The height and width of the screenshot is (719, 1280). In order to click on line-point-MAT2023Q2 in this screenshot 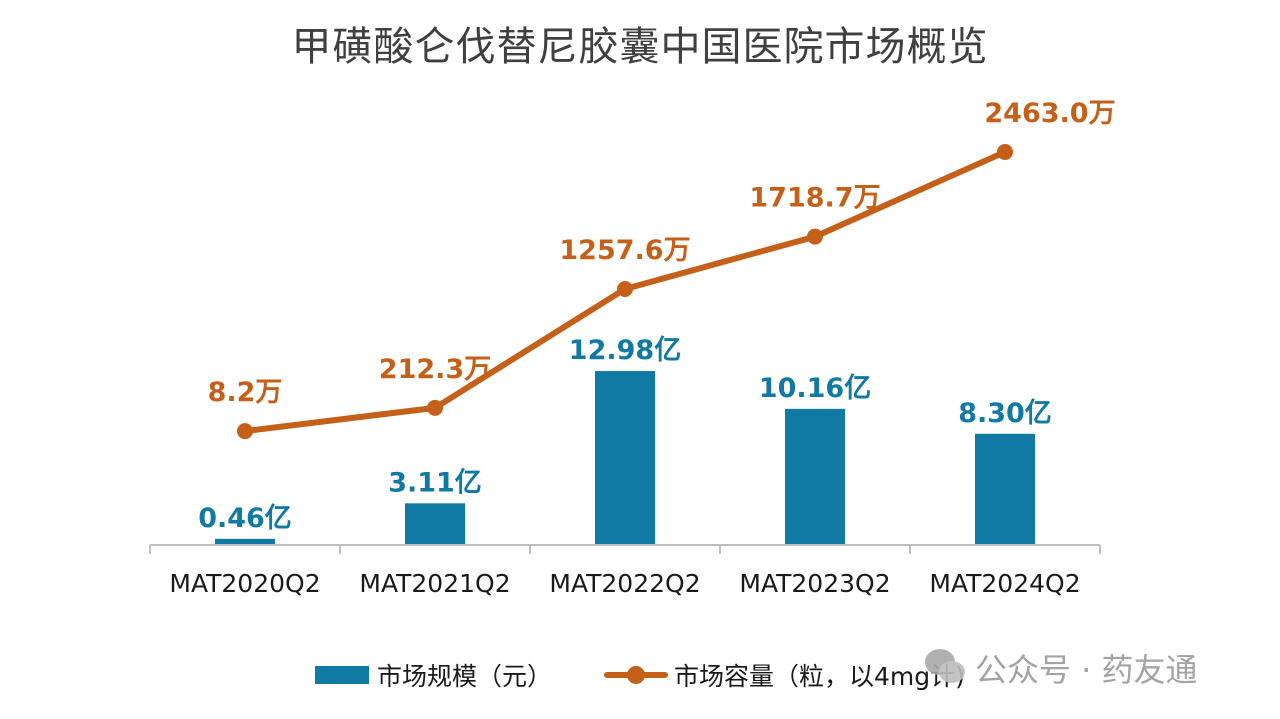, I will do `click(815, 236)`.